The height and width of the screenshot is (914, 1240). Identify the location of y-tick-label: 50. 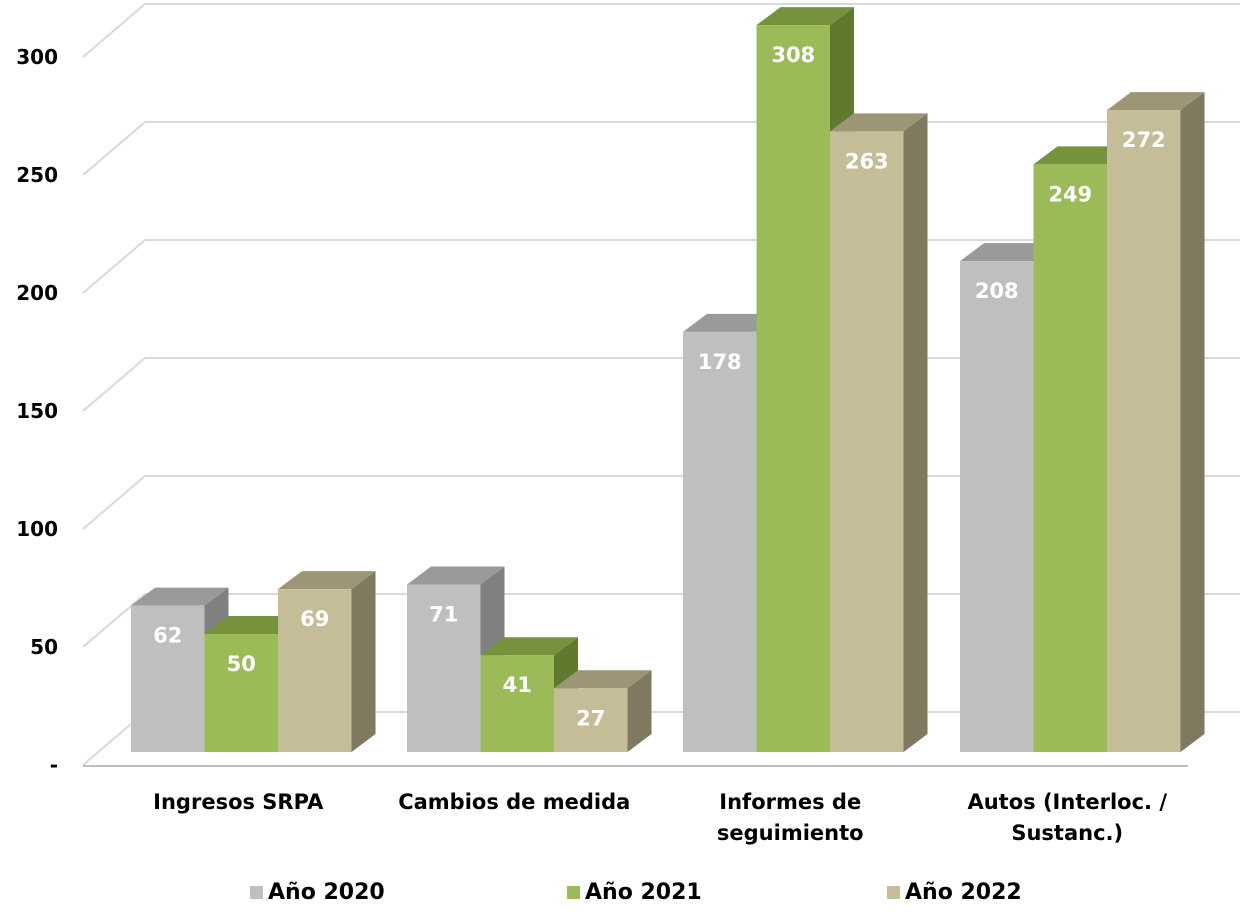
(44, 647).